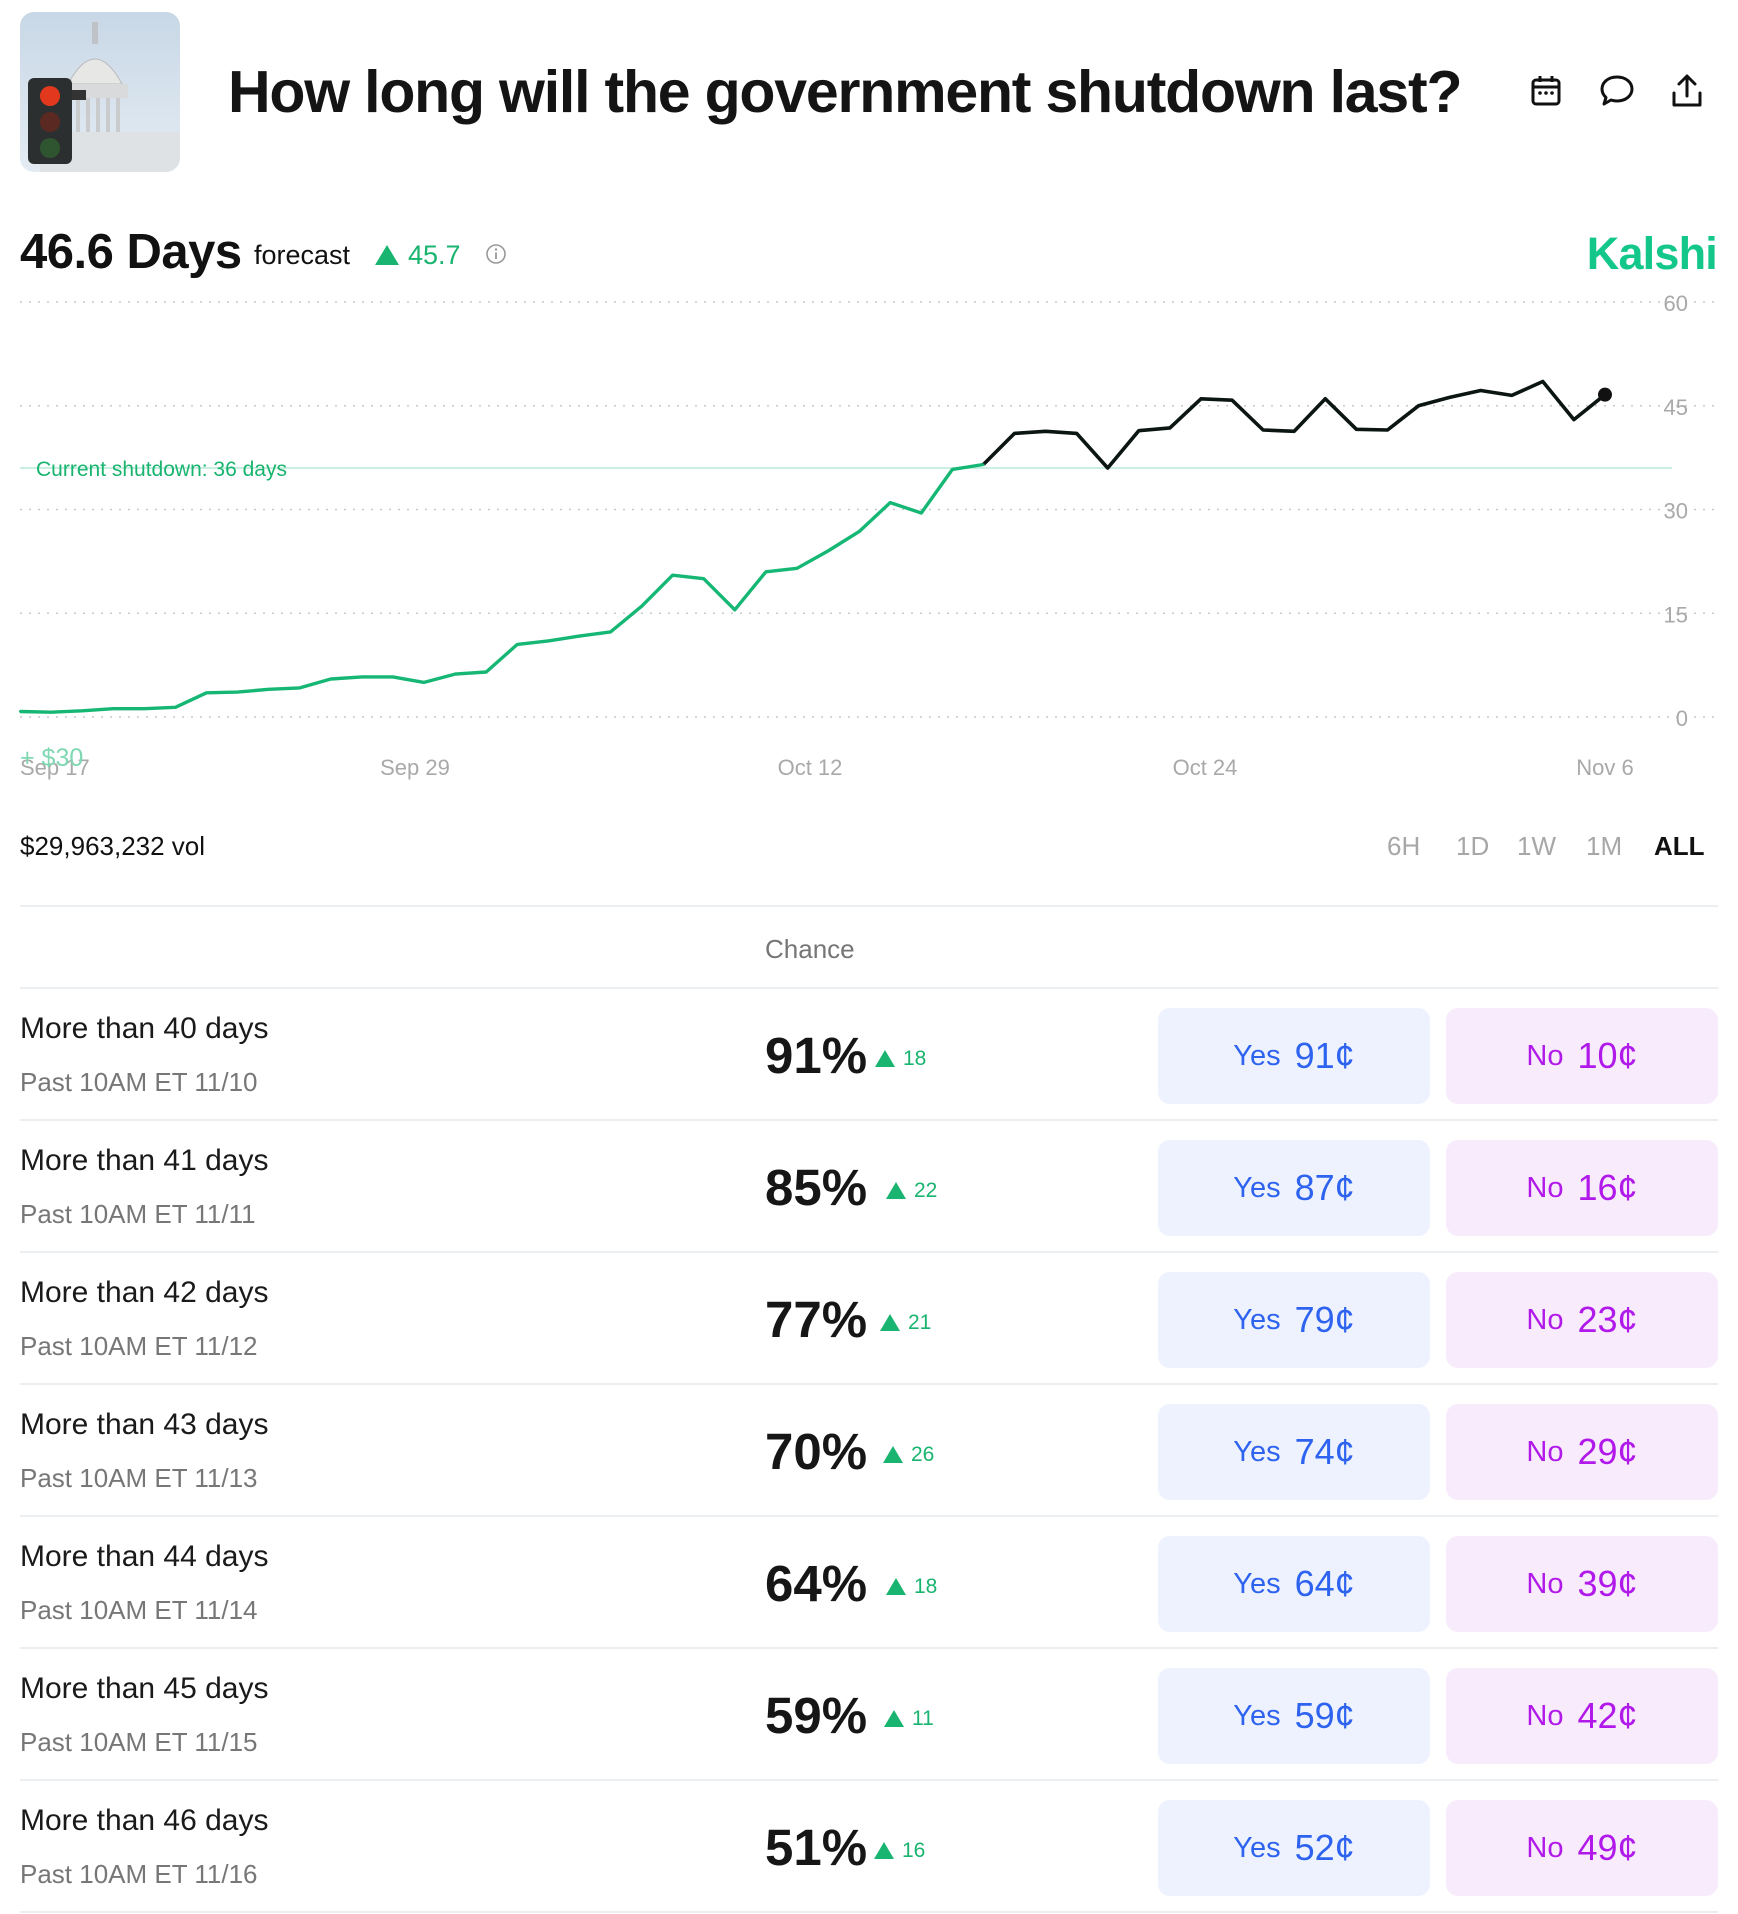 The height and width of the screenshot is (1914, 1738). What do you see at coordinates (138, 1214) in the screenshot?
I see `outcome-deadline: Past 10AM ET 11/11` at bounding box center [138, 1214].